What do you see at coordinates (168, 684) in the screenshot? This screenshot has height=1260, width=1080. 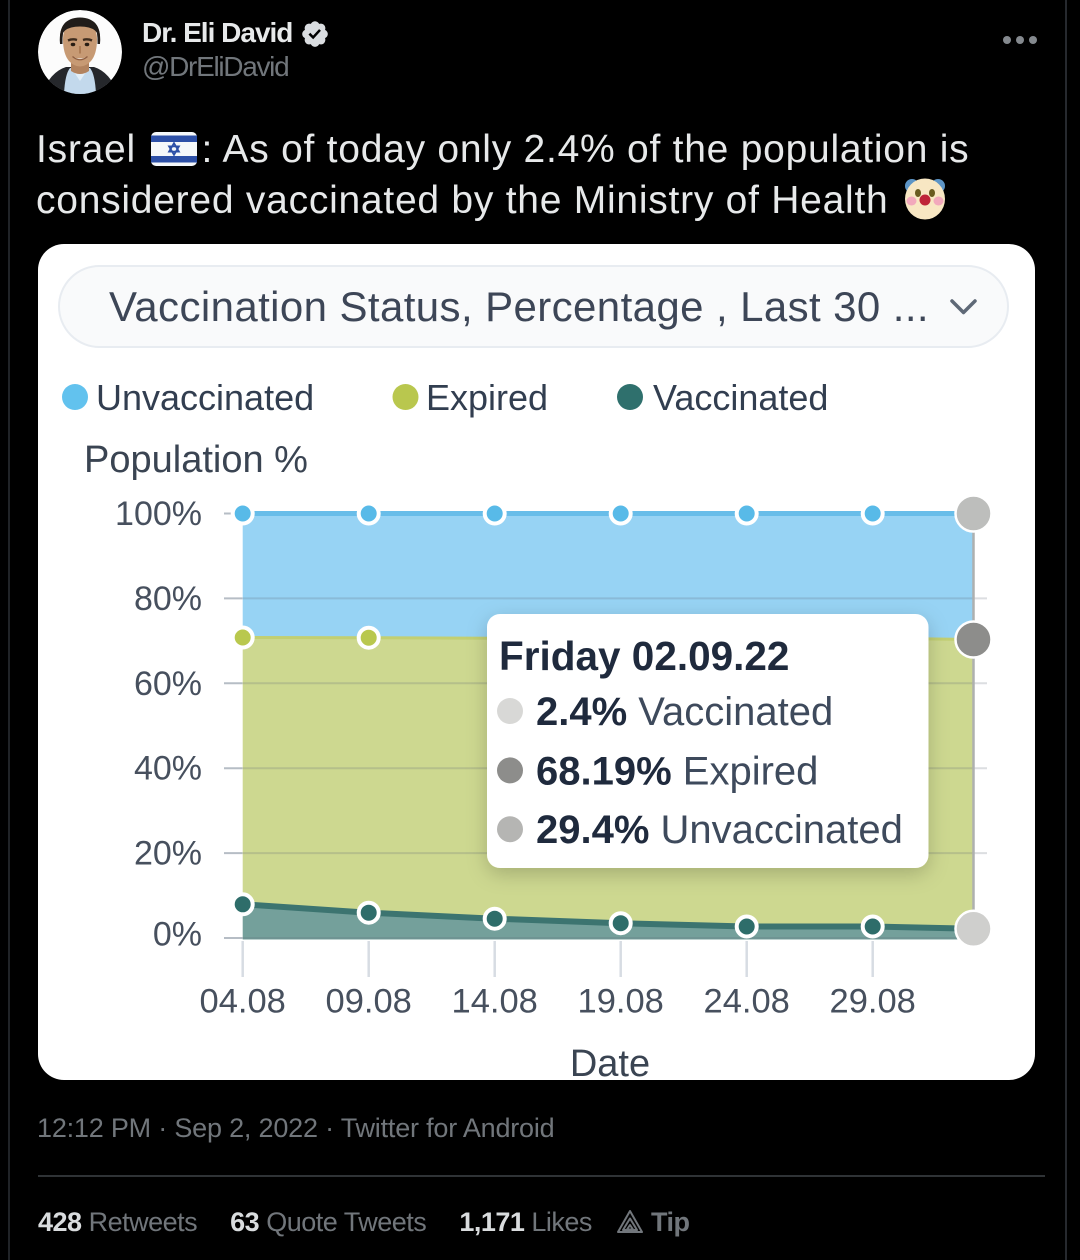 I see `svg-text: 60%` at bounding box center [168, 684].